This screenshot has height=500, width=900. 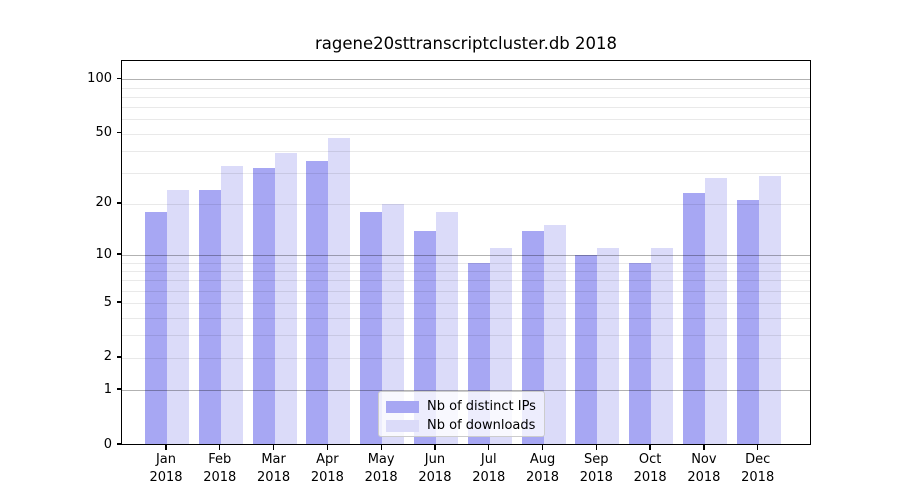 I want to click on bar-distinct-ips-may, so click(x=371, y=327).